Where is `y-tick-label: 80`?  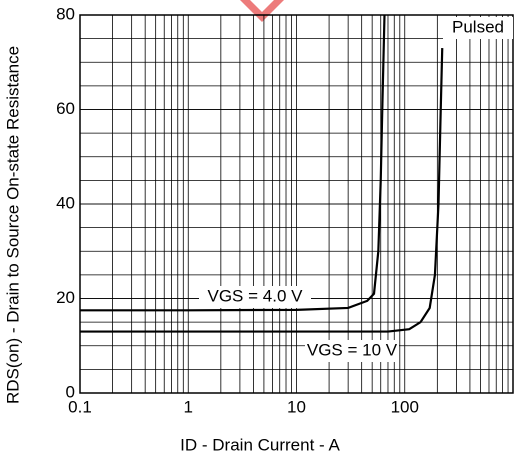
y-tick-label: 80 is located at coordinates (65, 13).